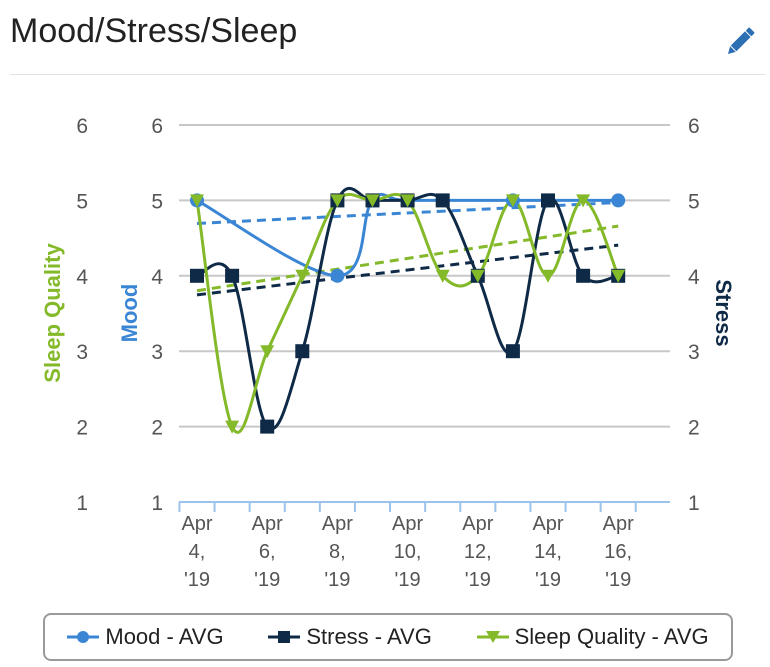  I want to click on x-tick-label: 8,, so click(337, 552).